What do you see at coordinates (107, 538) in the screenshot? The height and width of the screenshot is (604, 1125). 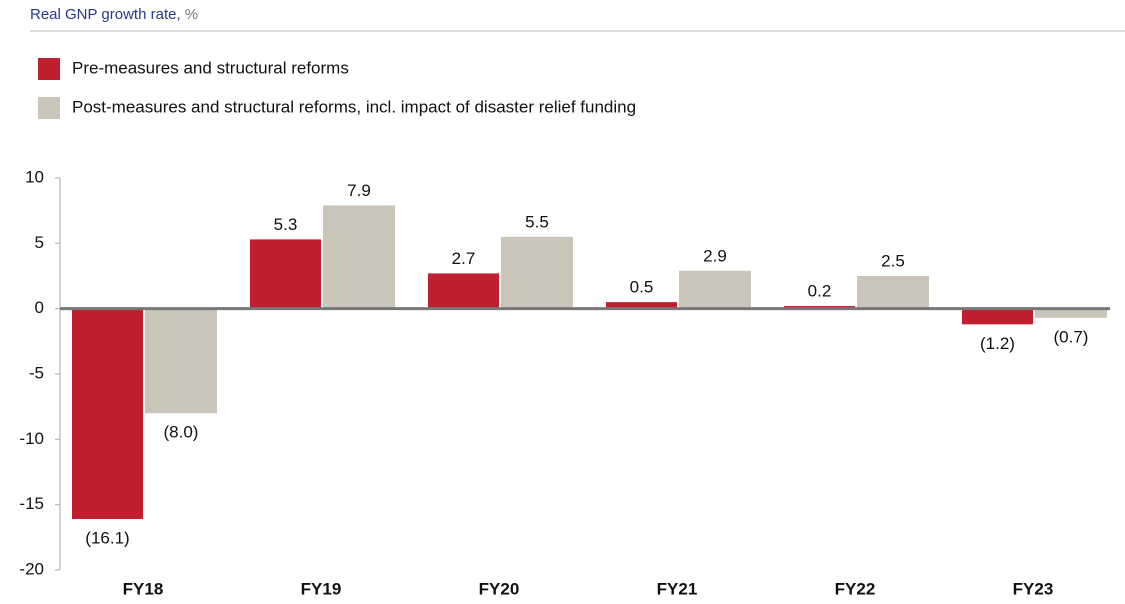 I see `value-label: (16.1)` at bounding box center [107, 538].